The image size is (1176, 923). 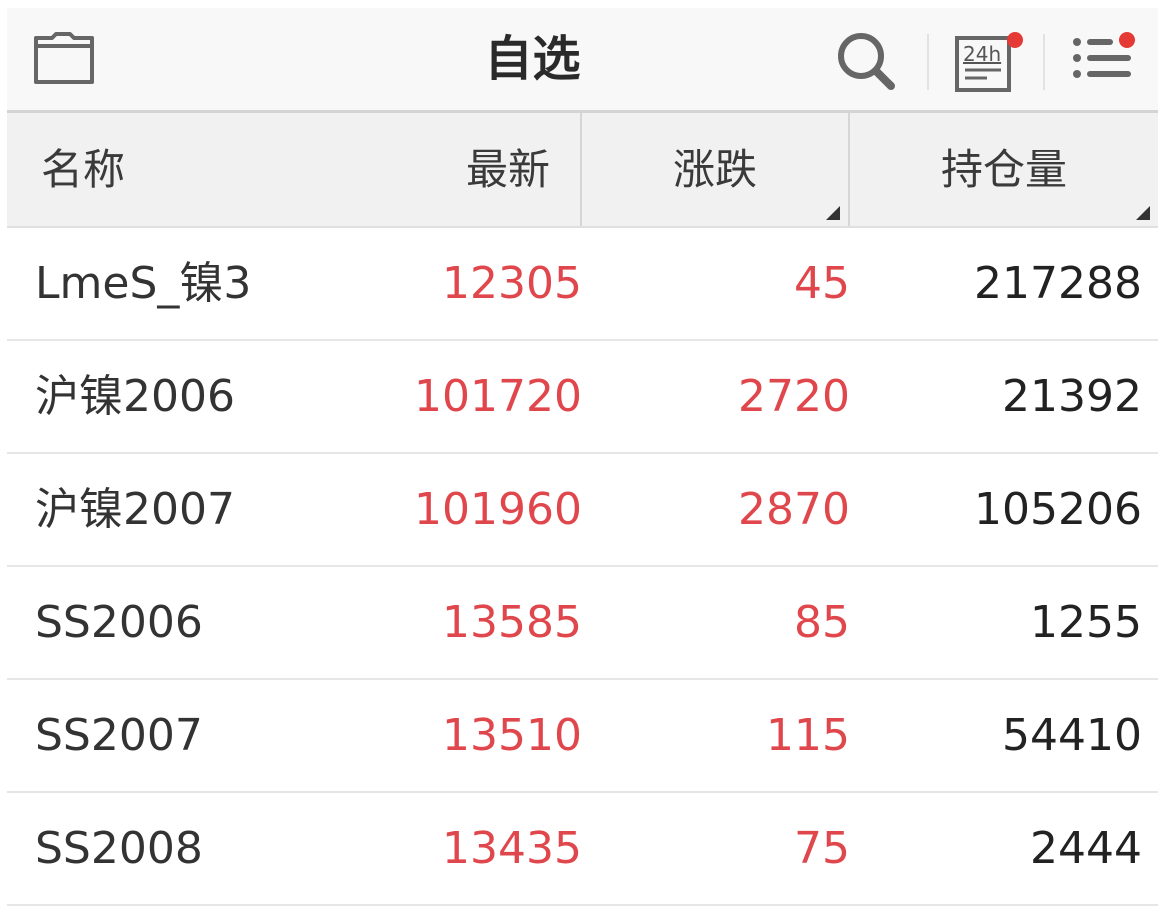 I want to click on table-row: LmeS_镍3 12305 45 217288, so click(x=582, y=284).